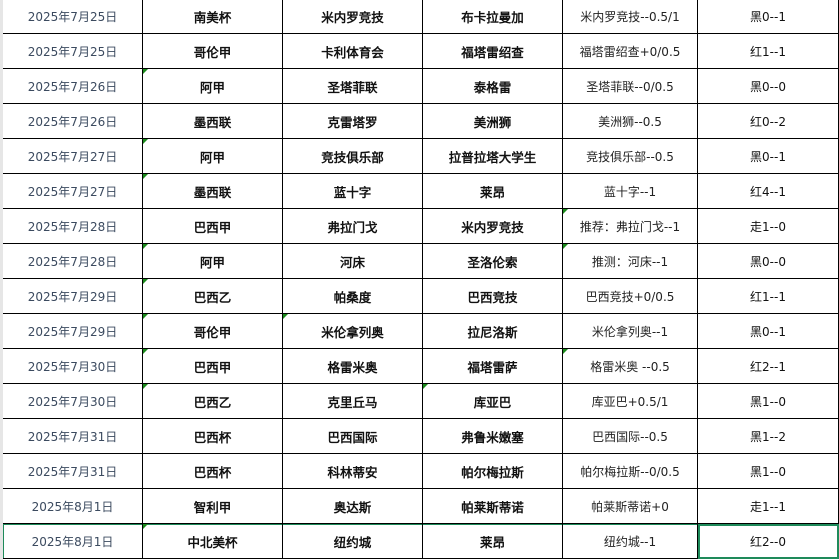 The image size is (839, 560). What do you see at coordinates (630, 471) in the screenshot?
I see `cell-tip: 帕尔梅拉斯--0/0.5` at bounding box center [630, 471].